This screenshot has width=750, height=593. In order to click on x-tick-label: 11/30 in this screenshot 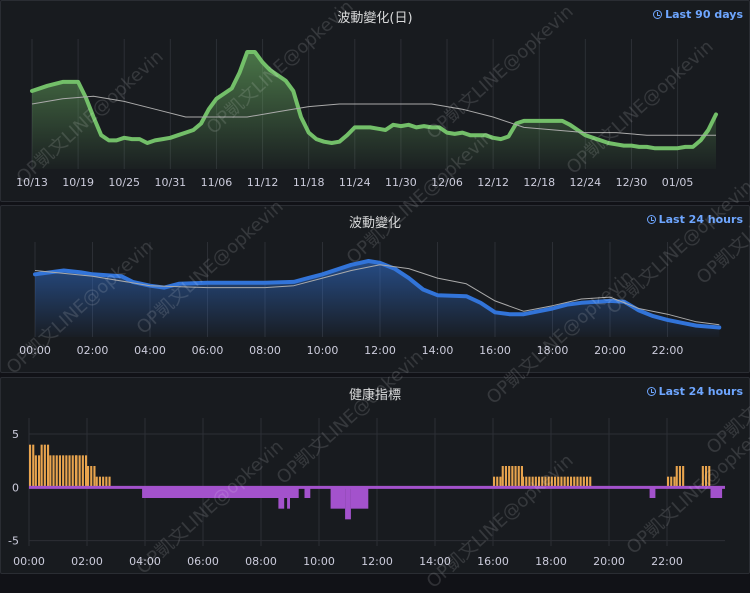, I will do `click(401, 182)`.